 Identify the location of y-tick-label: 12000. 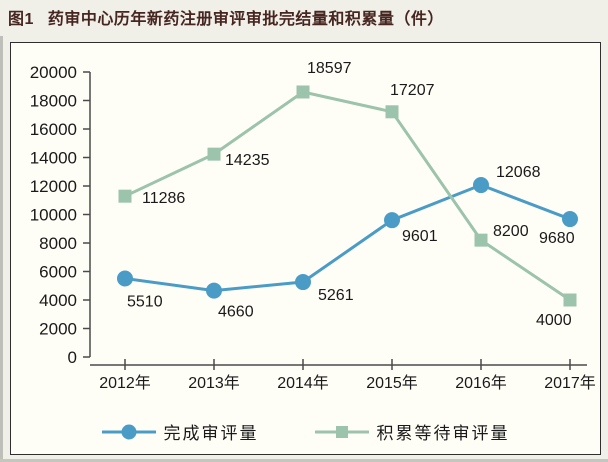
(53, 186).